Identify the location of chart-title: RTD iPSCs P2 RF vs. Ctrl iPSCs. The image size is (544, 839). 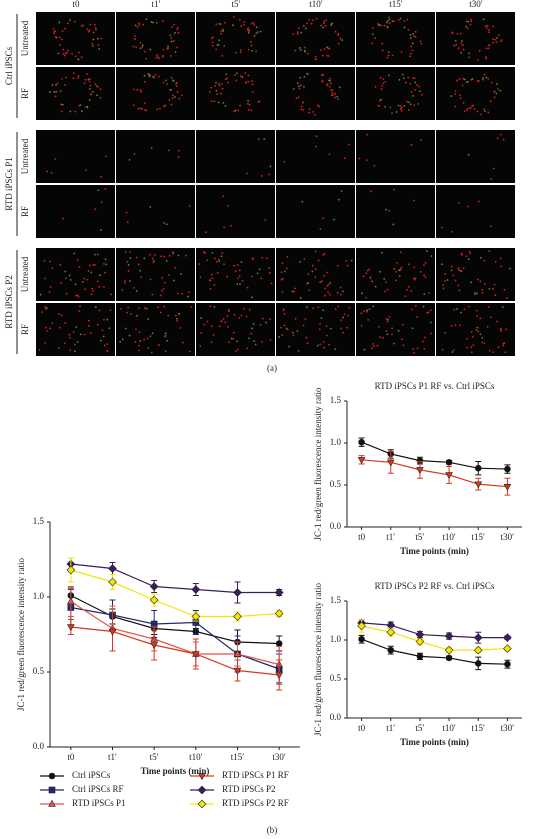
(435, 586).